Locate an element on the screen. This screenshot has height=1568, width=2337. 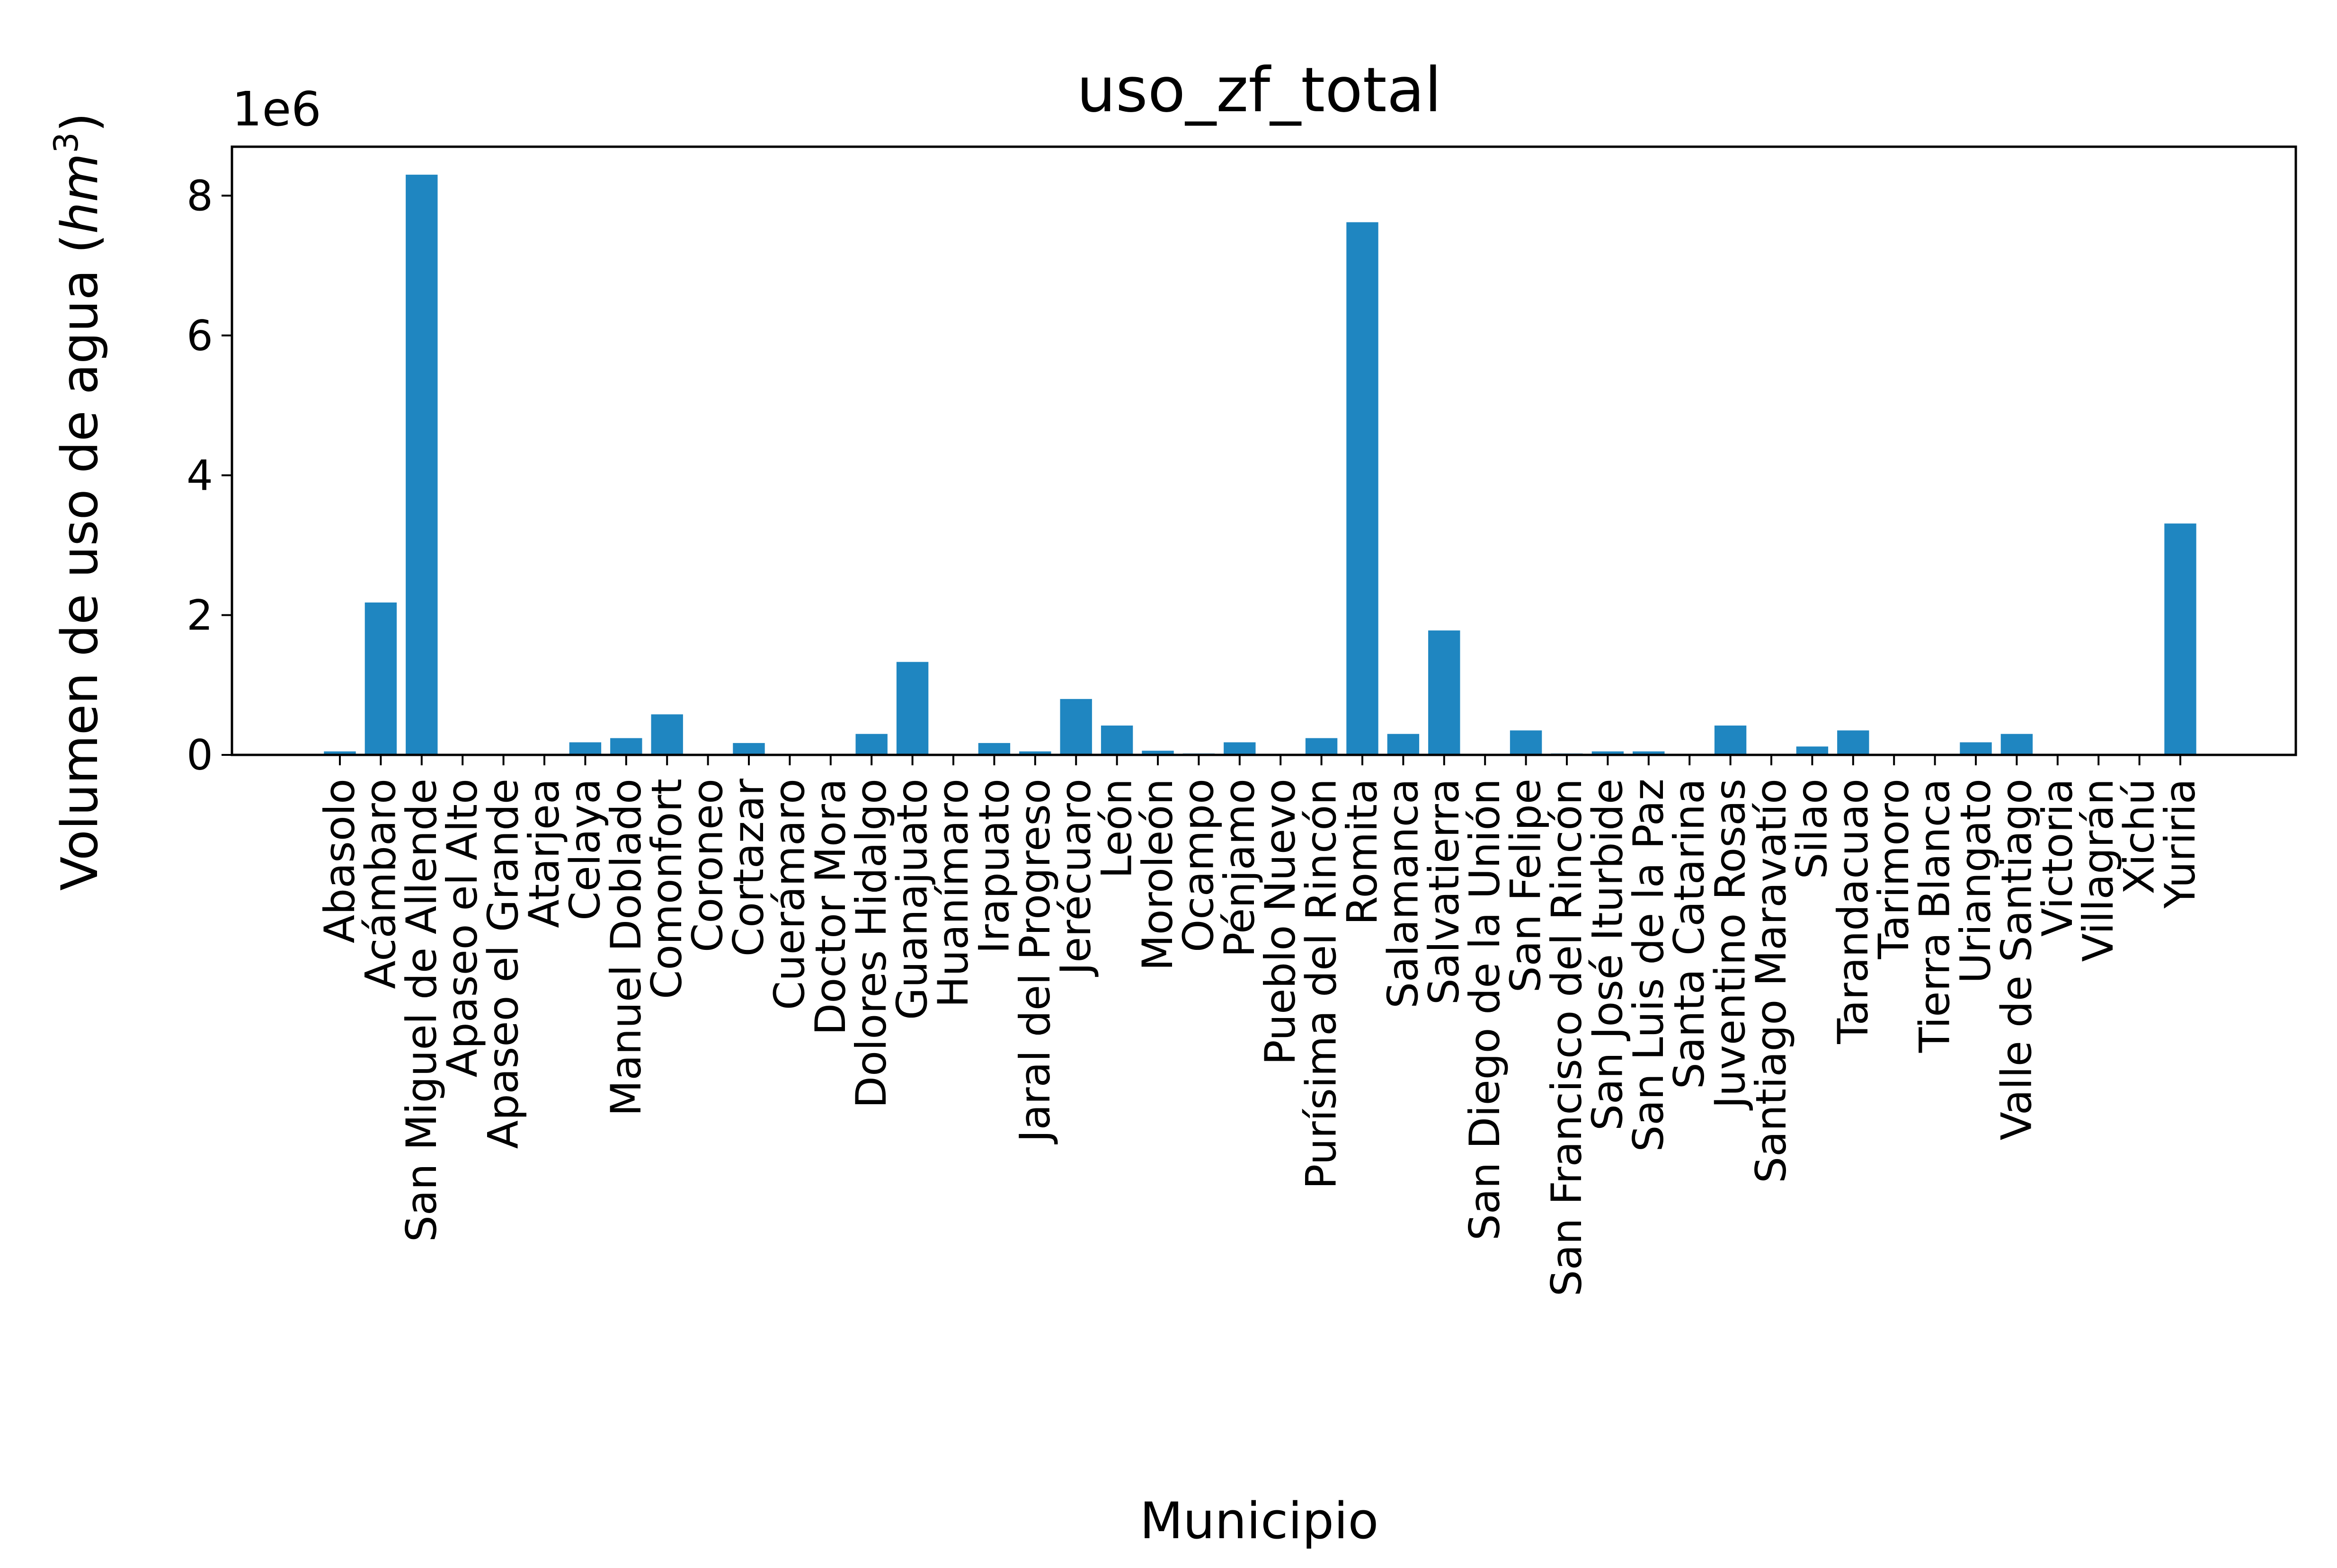
x-tick-label-28: San Diego de la Unión is located at coordinates (1484, 1009).